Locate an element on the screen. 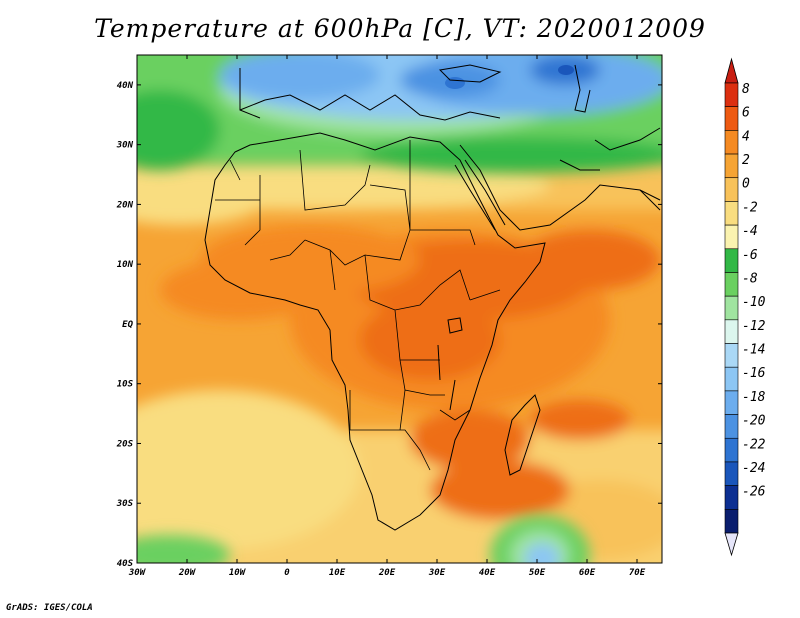 Image resolution: width=800 pixels, height=618 pixels. colorbar-level-label: -12 is located at coordinates (754, 326).